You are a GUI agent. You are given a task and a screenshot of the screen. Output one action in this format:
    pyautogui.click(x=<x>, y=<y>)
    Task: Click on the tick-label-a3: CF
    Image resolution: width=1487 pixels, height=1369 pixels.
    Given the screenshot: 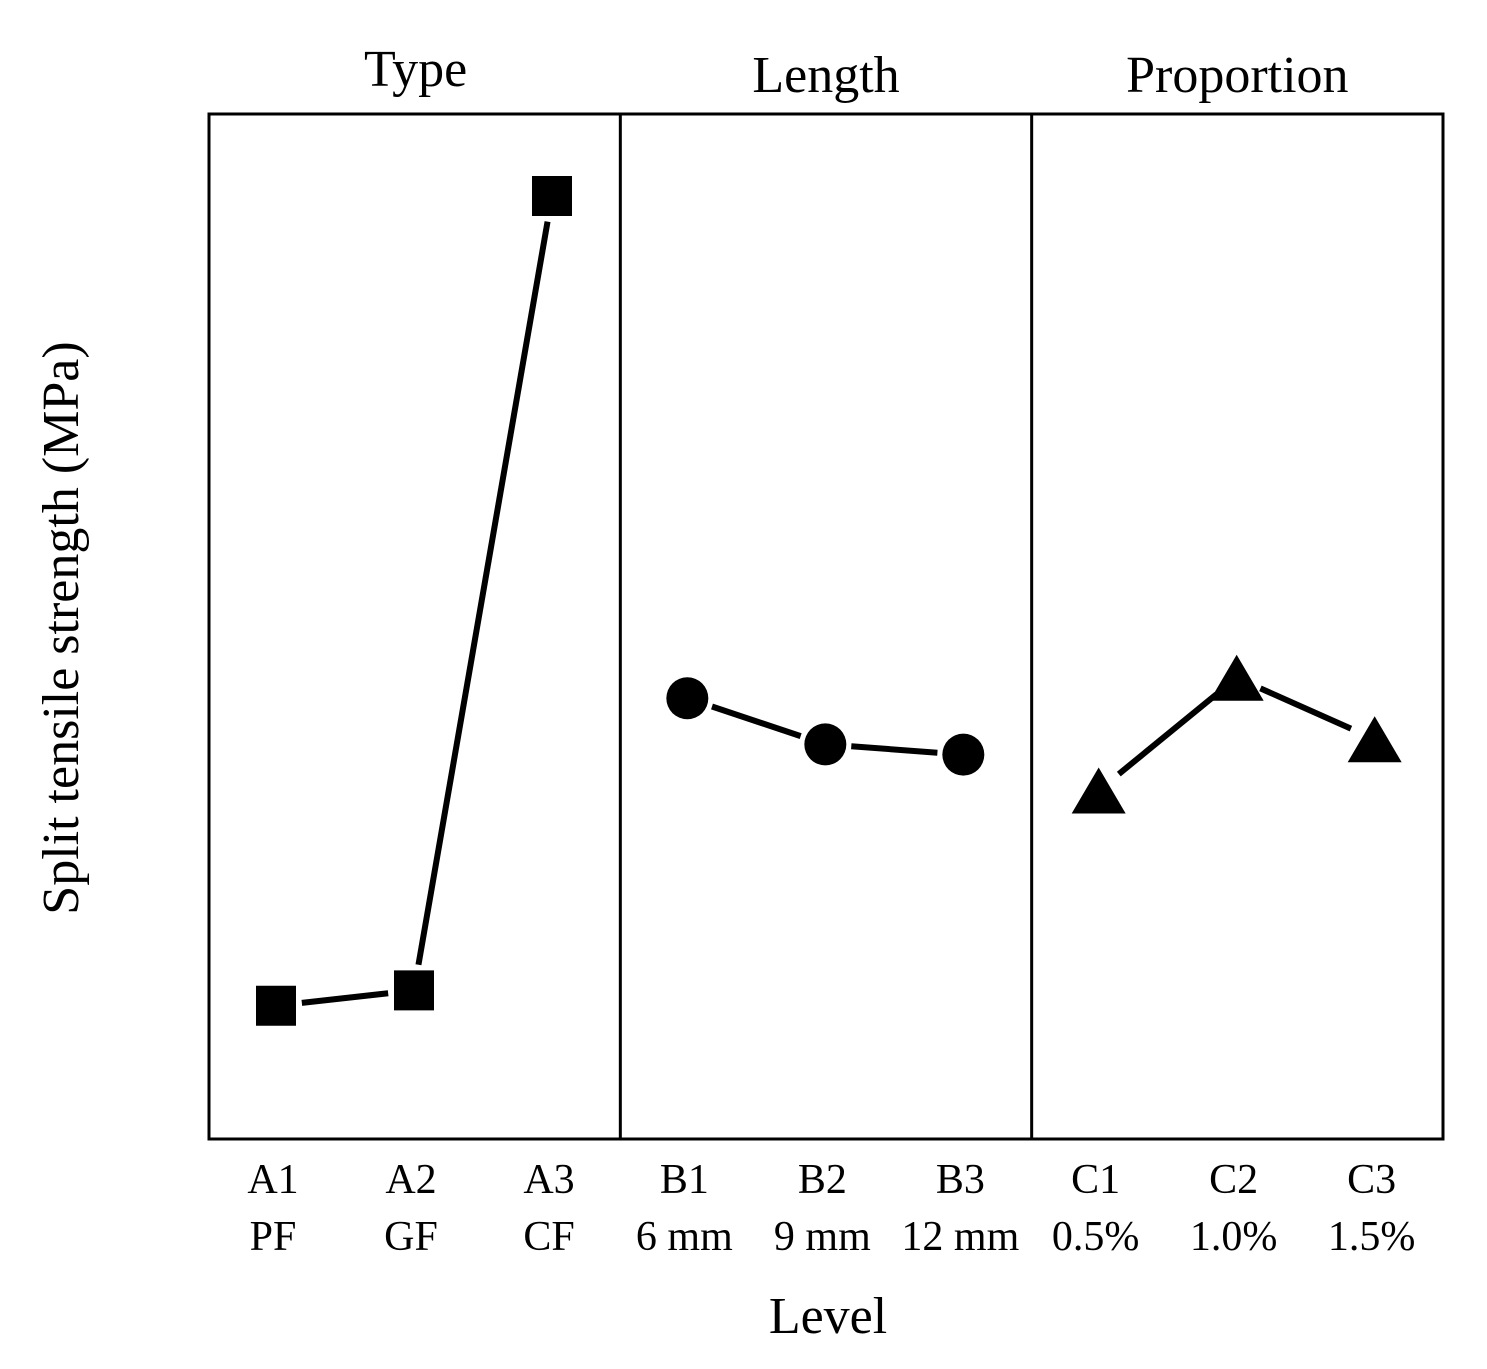 What is the action you would take?
    pyautogui.click(x=548, y=1237)
    